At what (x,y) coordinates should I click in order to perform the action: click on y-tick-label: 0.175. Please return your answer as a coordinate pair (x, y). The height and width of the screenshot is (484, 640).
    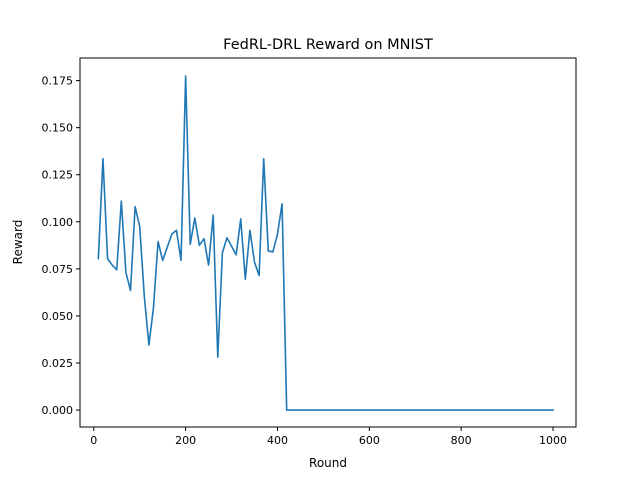
    Looking at the image, I should click on (58, 81).